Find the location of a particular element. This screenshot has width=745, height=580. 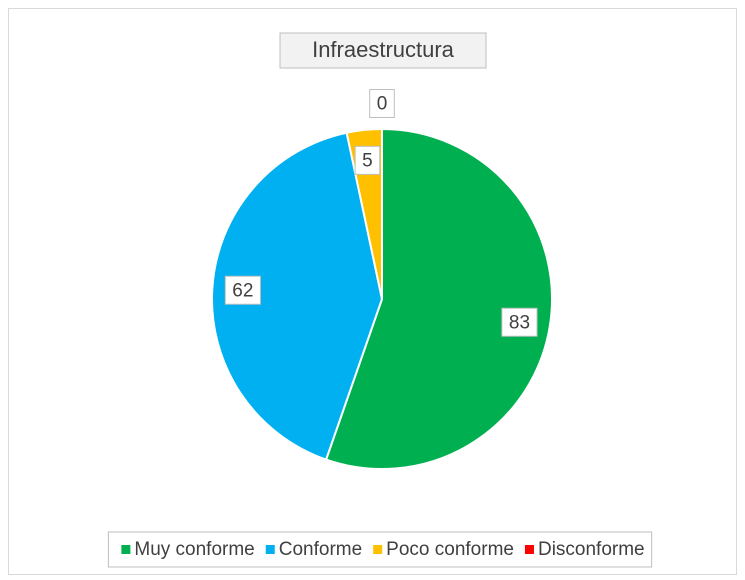

pie-slice is located at coordinates (297, 296).